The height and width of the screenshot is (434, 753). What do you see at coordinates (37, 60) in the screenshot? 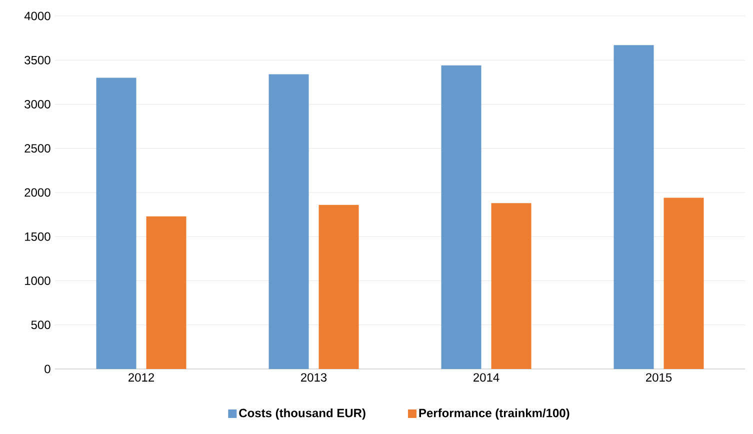
I see `y-tick-label: 3500` at bounding box center [37, 60].